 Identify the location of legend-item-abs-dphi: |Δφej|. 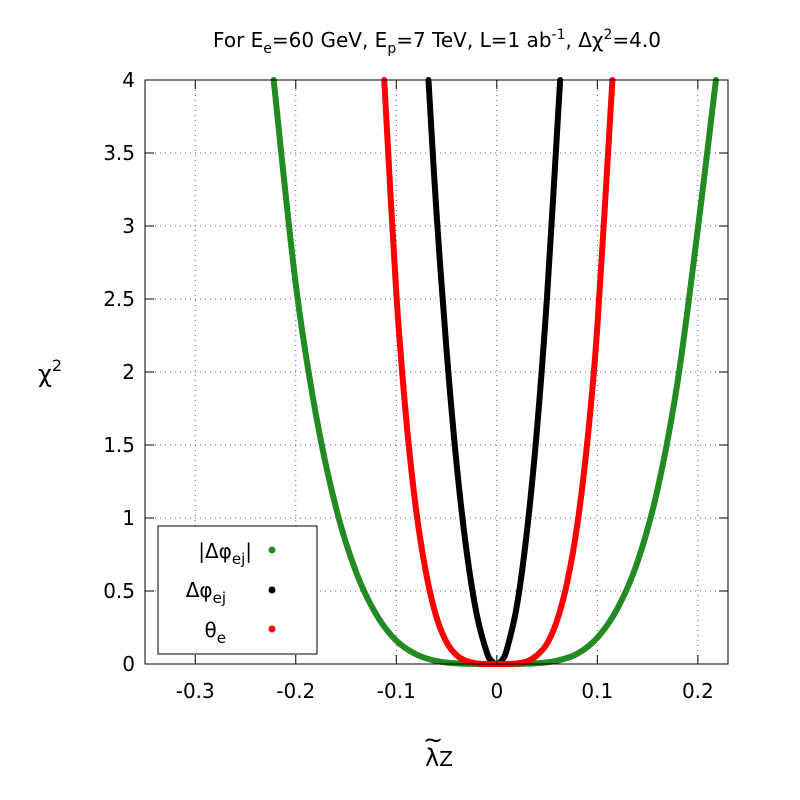
(237, 553).